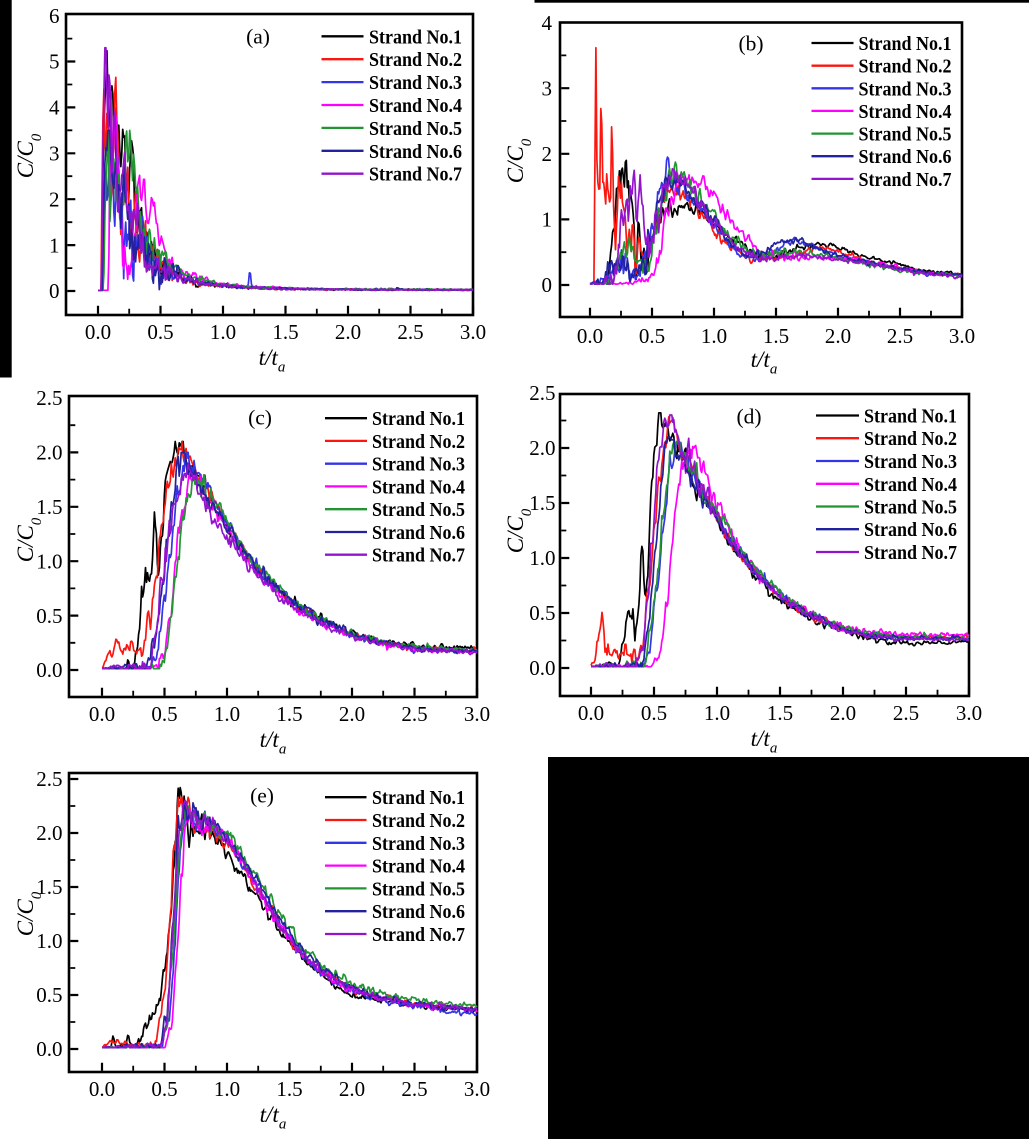 The image size is (1029, 1139). What do you see at coordinates (748, 416) in the screenshot?
I see `svg-text: (d)` at bounding box center [748, 416].